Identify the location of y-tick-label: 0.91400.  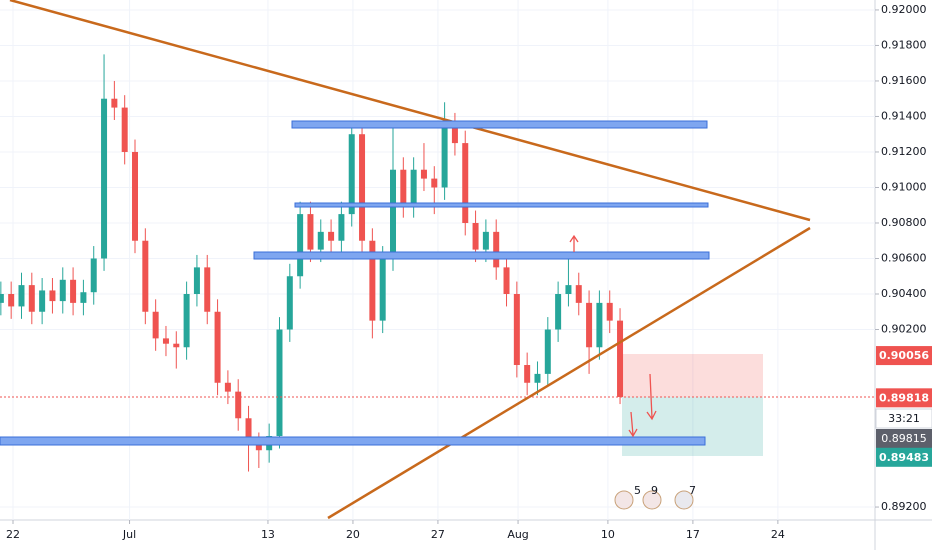
(904, 115).